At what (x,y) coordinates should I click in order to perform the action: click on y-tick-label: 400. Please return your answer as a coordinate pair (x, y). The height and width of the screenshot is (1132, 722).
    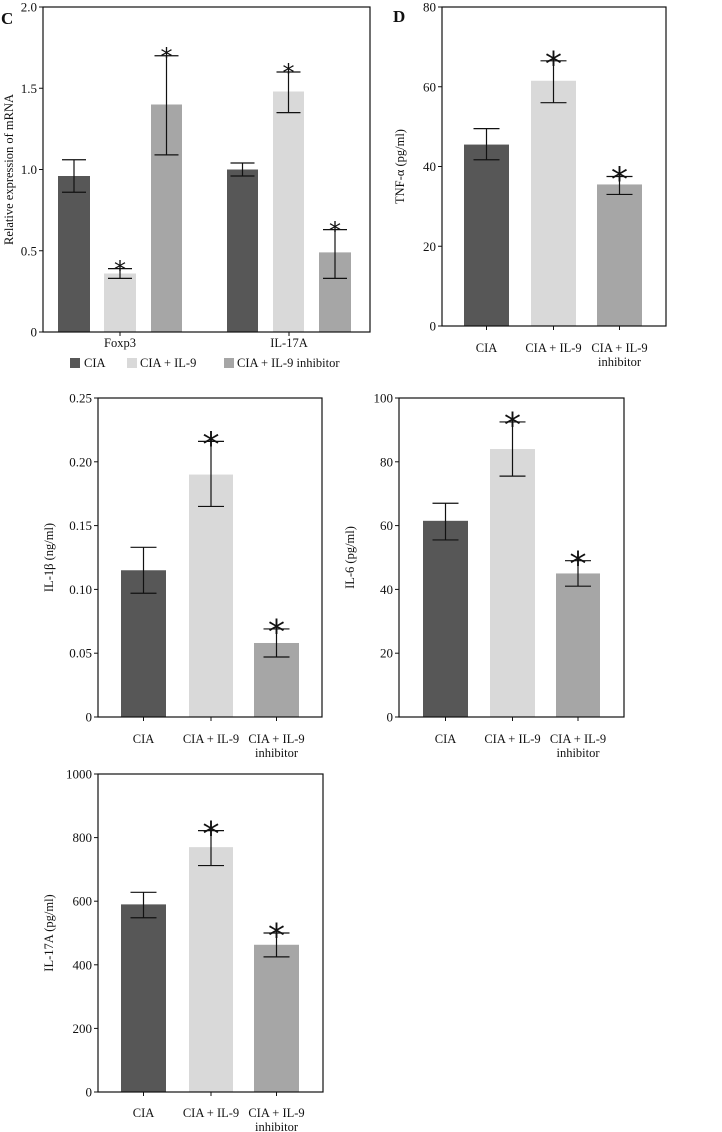
    Looking at the image, I should click on (83, 964).